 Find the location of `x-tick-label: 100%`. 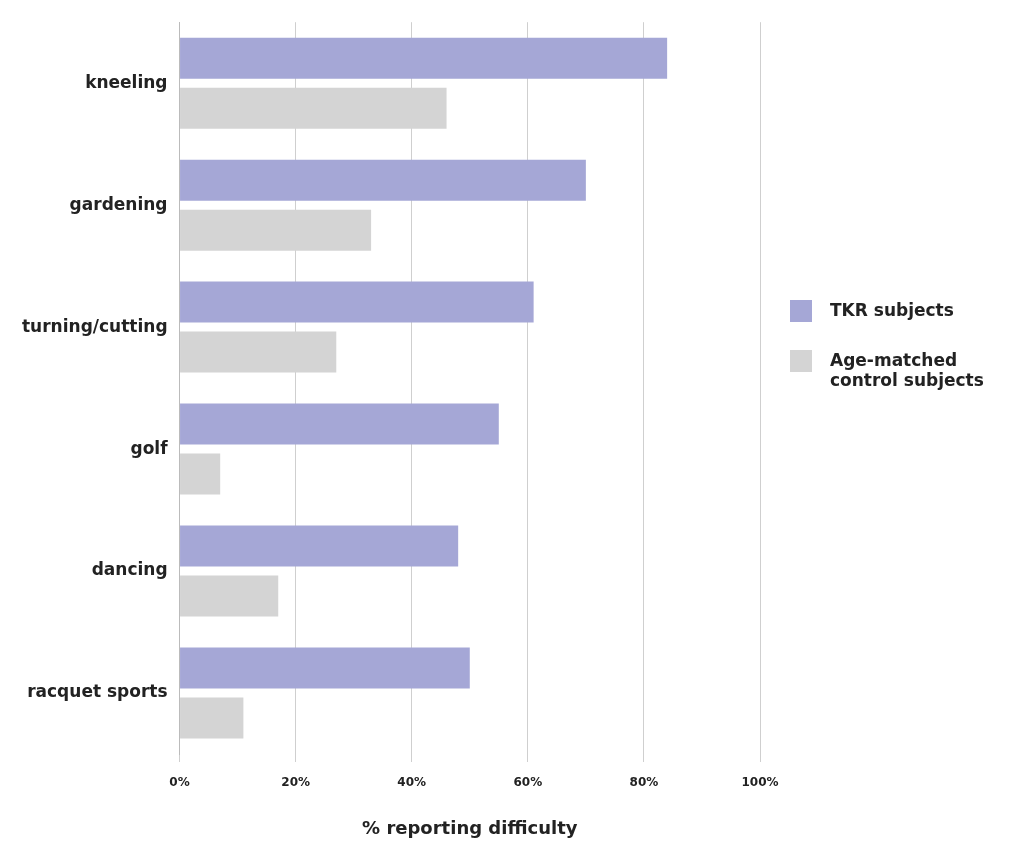

x-tick-label: 100% is located at coordinates (760, 782).